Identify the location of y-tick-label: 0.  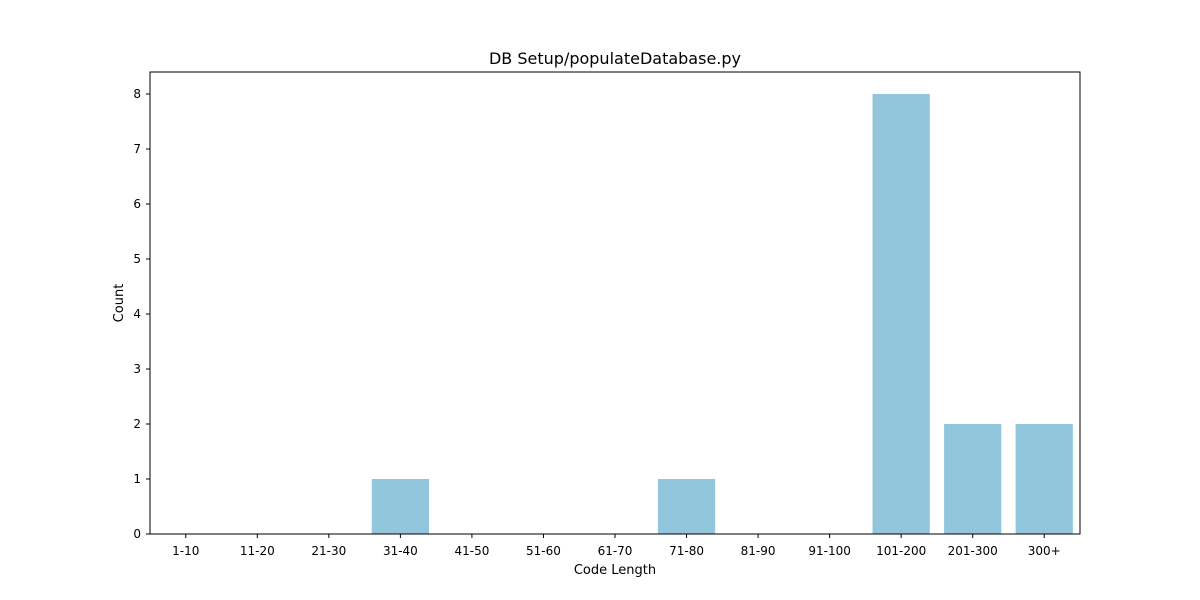
(137, 534).